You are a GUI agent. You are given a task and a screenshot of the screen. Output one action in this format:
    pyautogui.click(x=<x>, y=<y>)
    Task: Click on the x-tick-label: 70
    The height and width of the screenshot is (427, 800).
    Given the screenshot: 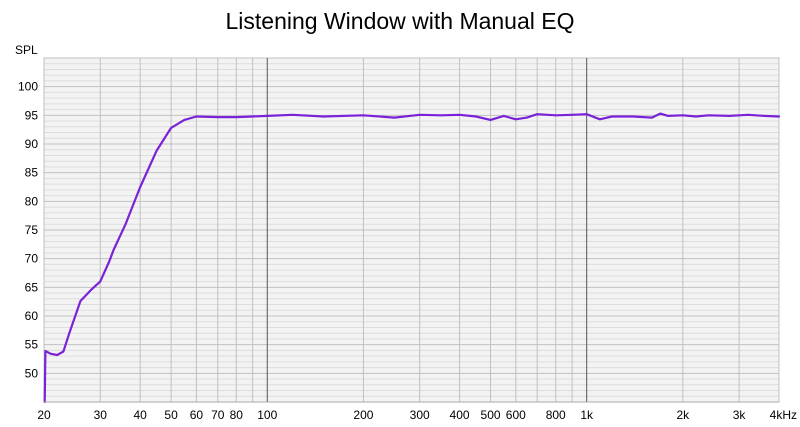 What is the action you would take?
    pyautogui.click(x=218, y=415)
    